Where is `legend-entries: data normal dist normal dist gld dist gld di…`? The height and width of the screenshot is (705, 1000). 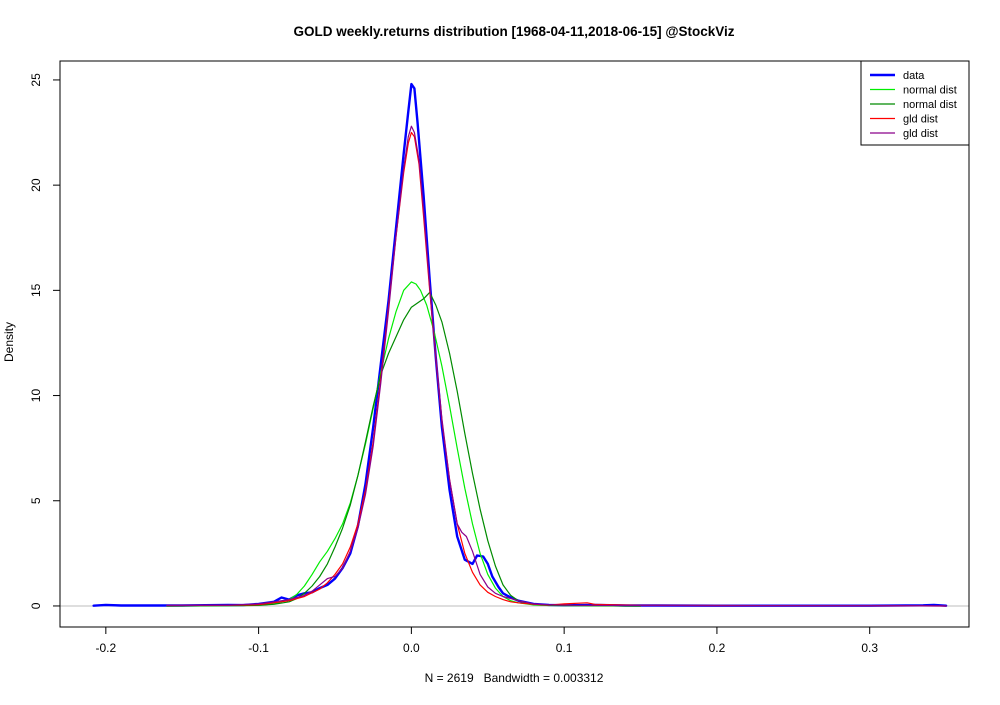 legend-entries: data normal dist normal dist gld dist gld di… is located at coordinates (913, 105).